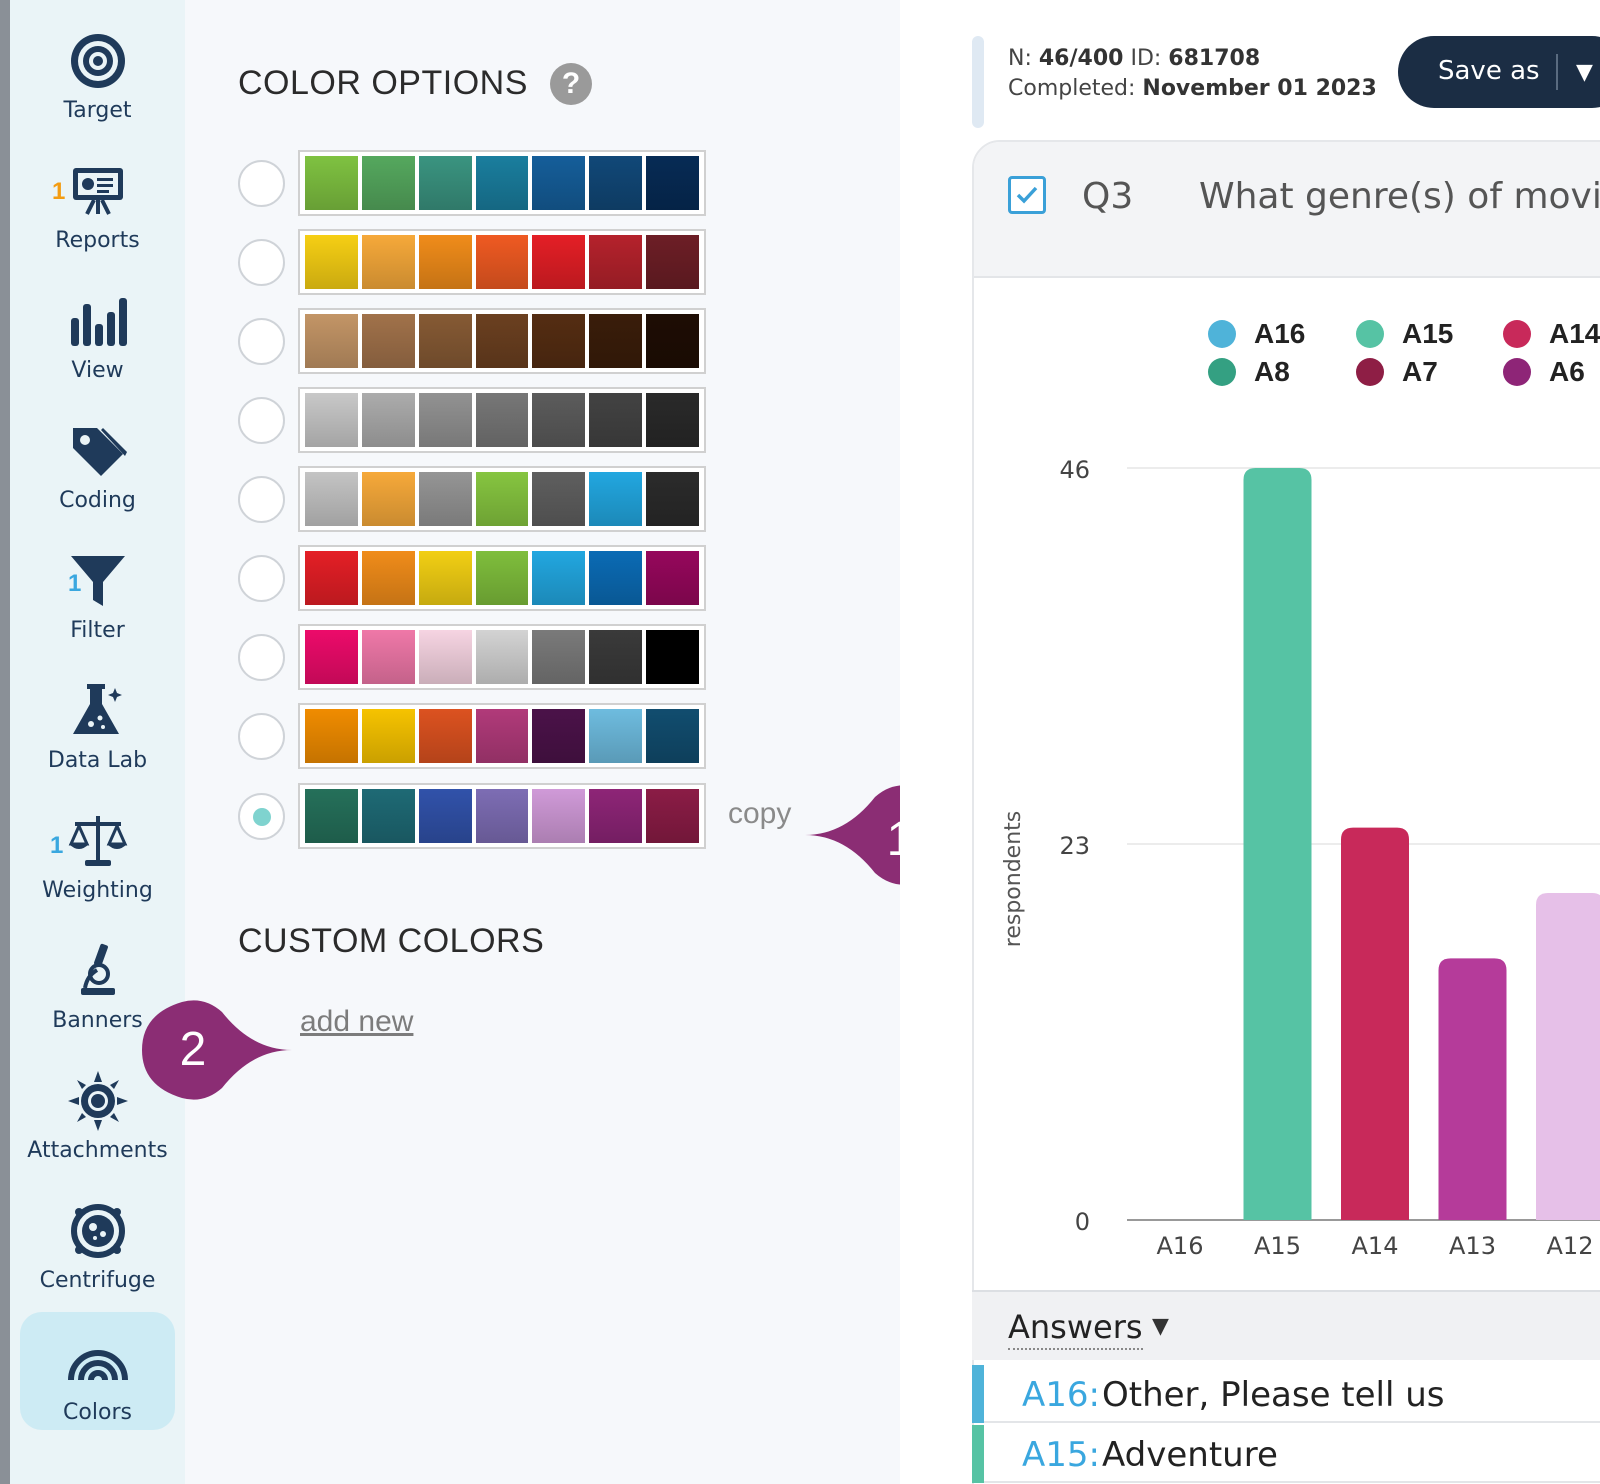 The height and width of the screenshot is (1484, 1600). What do you see at coordinates (1013, 879) in the screenshot?
I see `y-axis-label: respondents` at bounding box center [1013, 879].